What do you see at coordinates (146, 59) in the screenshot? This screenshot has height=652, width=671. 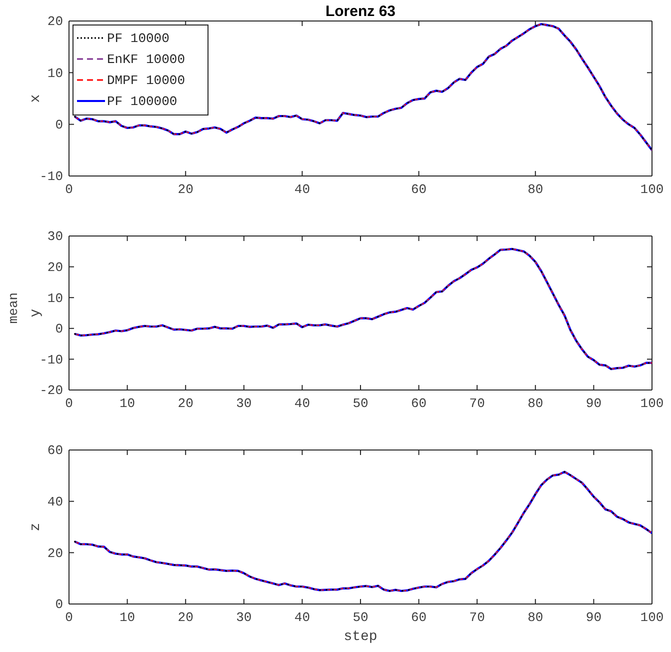 I see `legend-label: EnKF 10000` at bounding box center [146, 59].